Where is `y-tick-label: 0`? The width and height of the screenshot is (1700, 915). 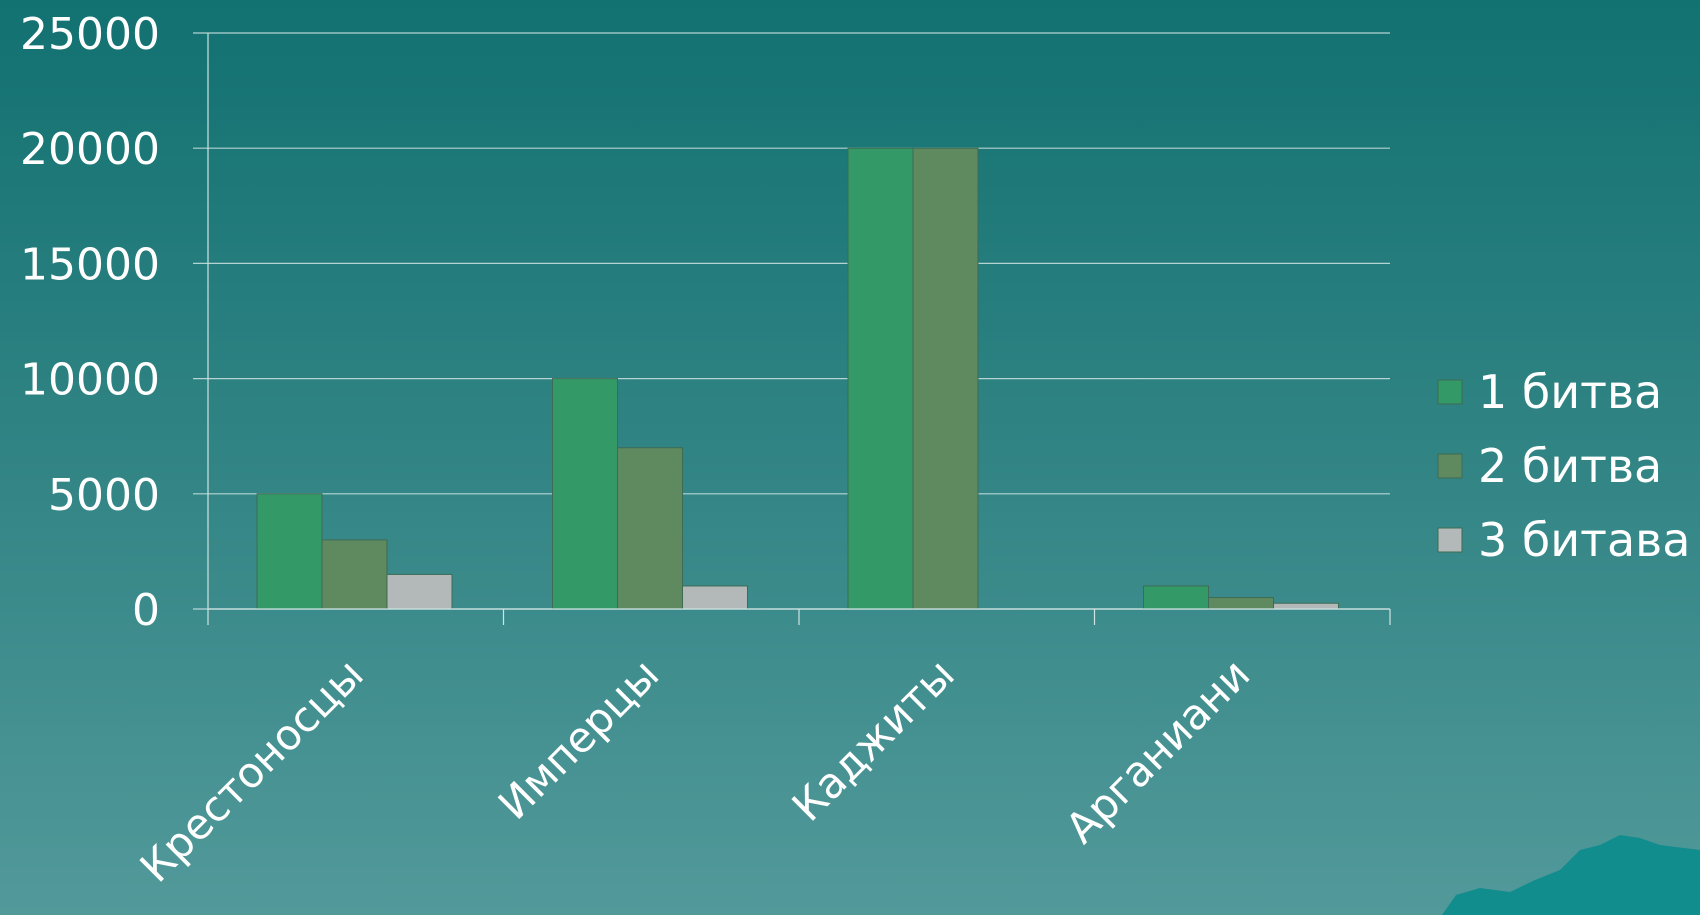 y-tick-label: 0 is located at coordinates (146, 610).